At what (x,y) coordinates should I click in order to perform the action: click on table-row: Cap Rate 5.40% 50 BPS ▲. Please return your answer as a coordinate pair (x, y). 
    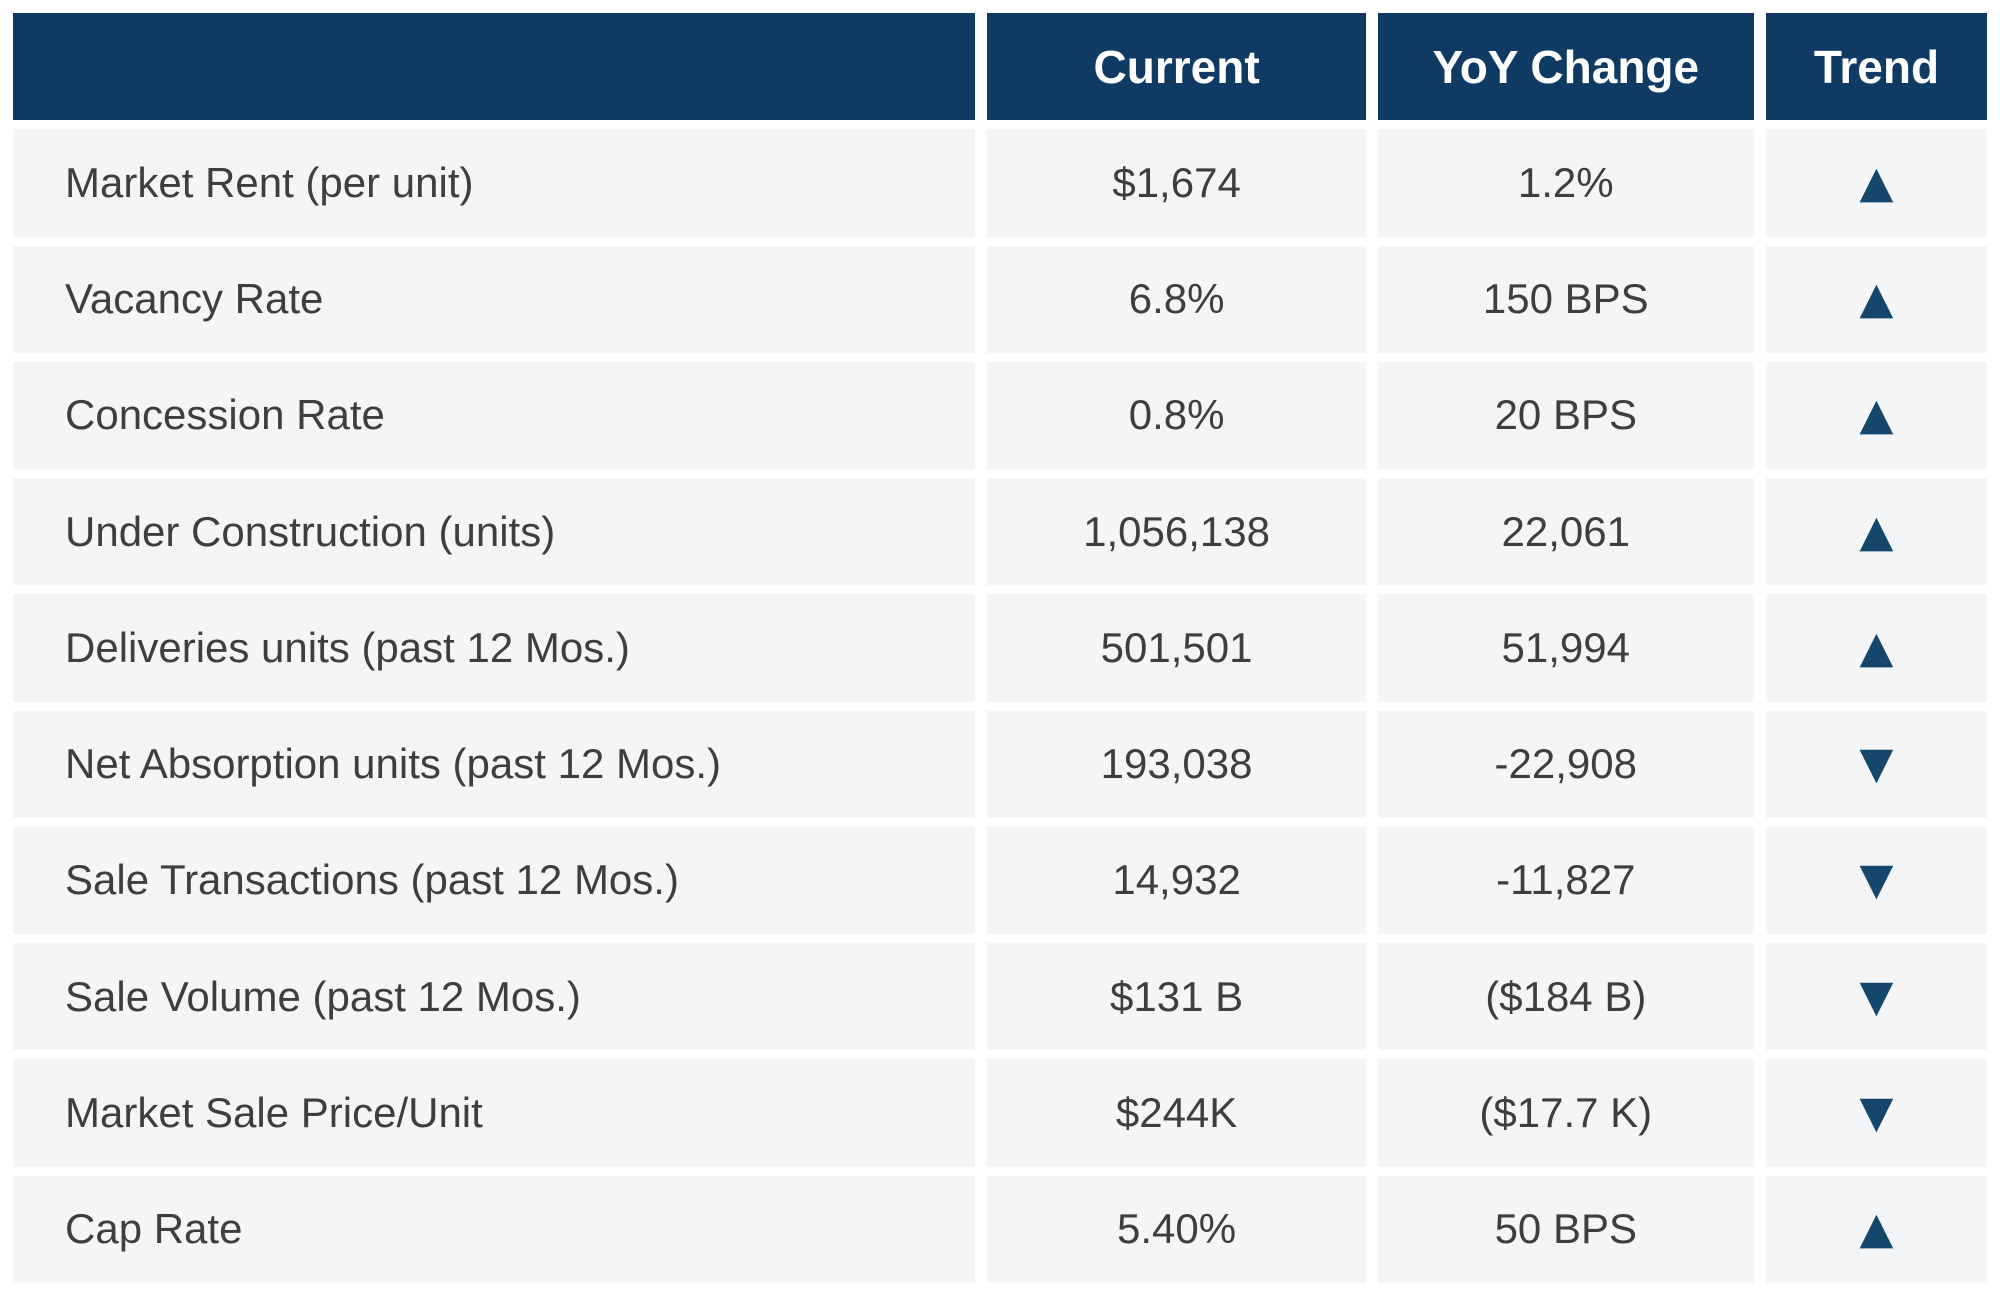
    Looking at the image, I should click on (1000, 1229).